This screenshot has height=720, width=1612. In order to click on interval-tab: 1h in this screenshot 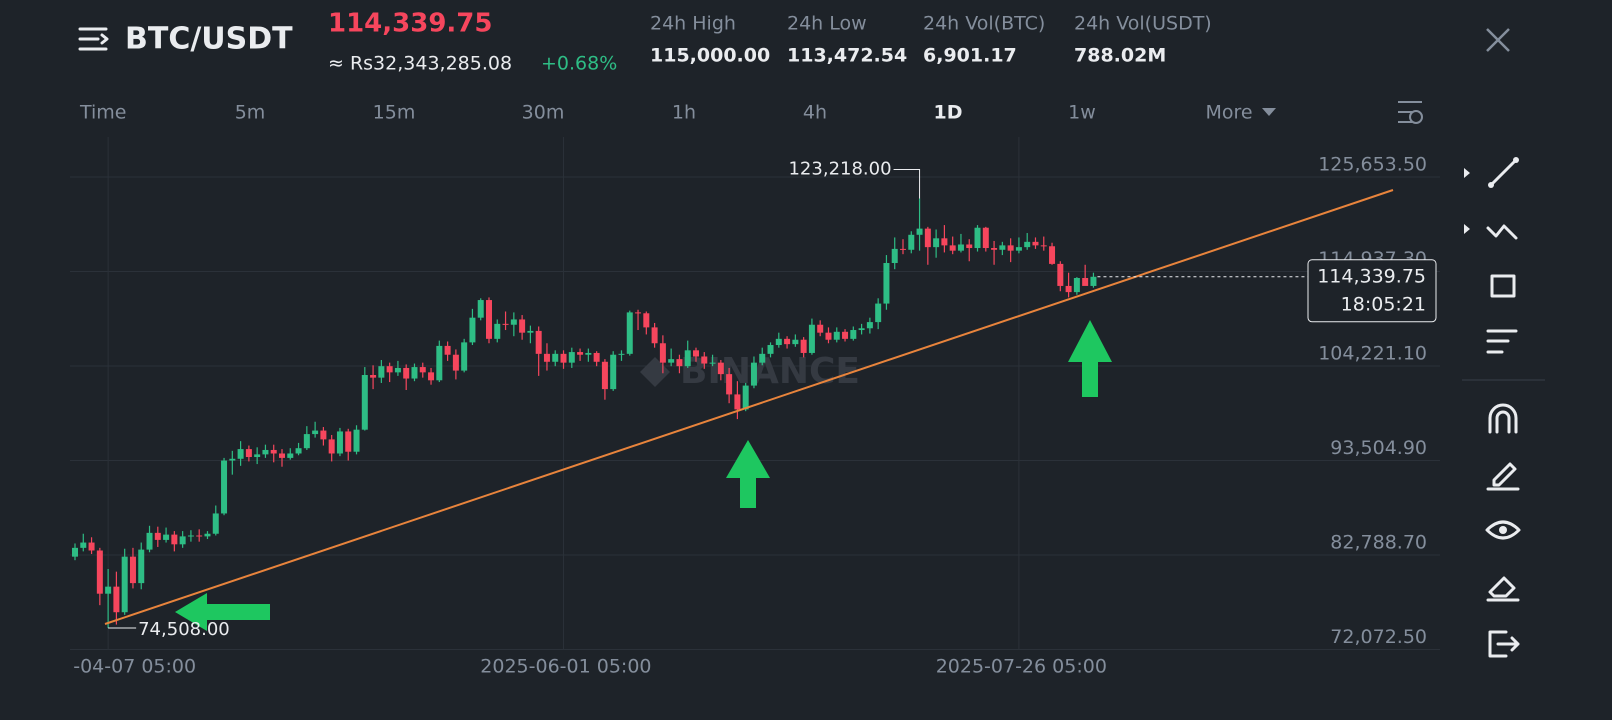, I will do `click(684, 113)`.